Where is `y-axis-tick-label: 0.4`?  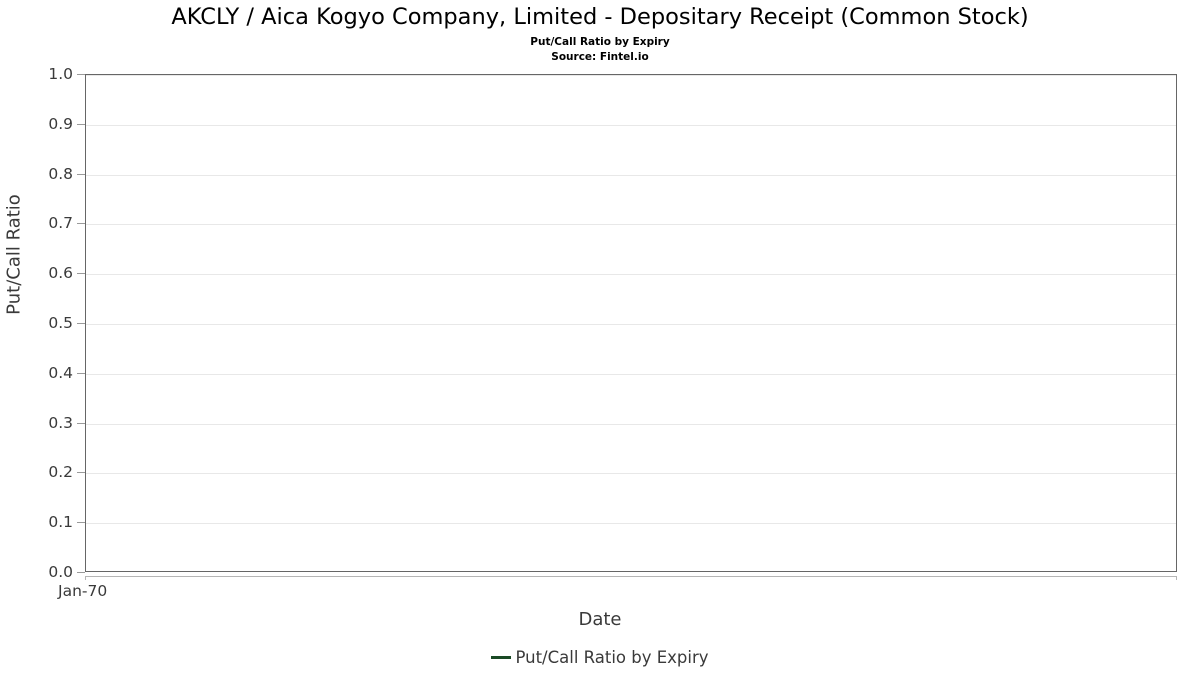 y-axis-tick-label: 0.4 is located at coordinates (60, 372).